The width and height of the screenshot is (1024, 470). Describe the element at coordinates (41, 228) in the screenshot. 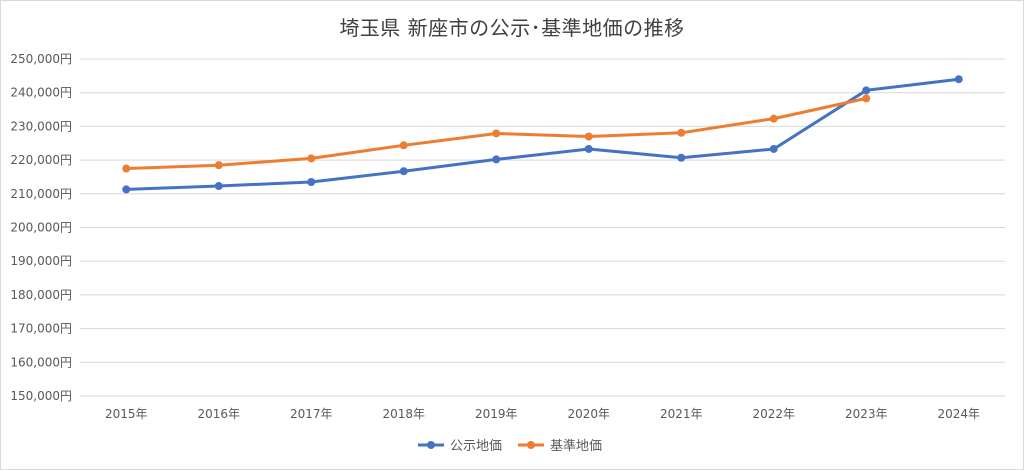

I see `y-tick-label: 200,000円` at that location.